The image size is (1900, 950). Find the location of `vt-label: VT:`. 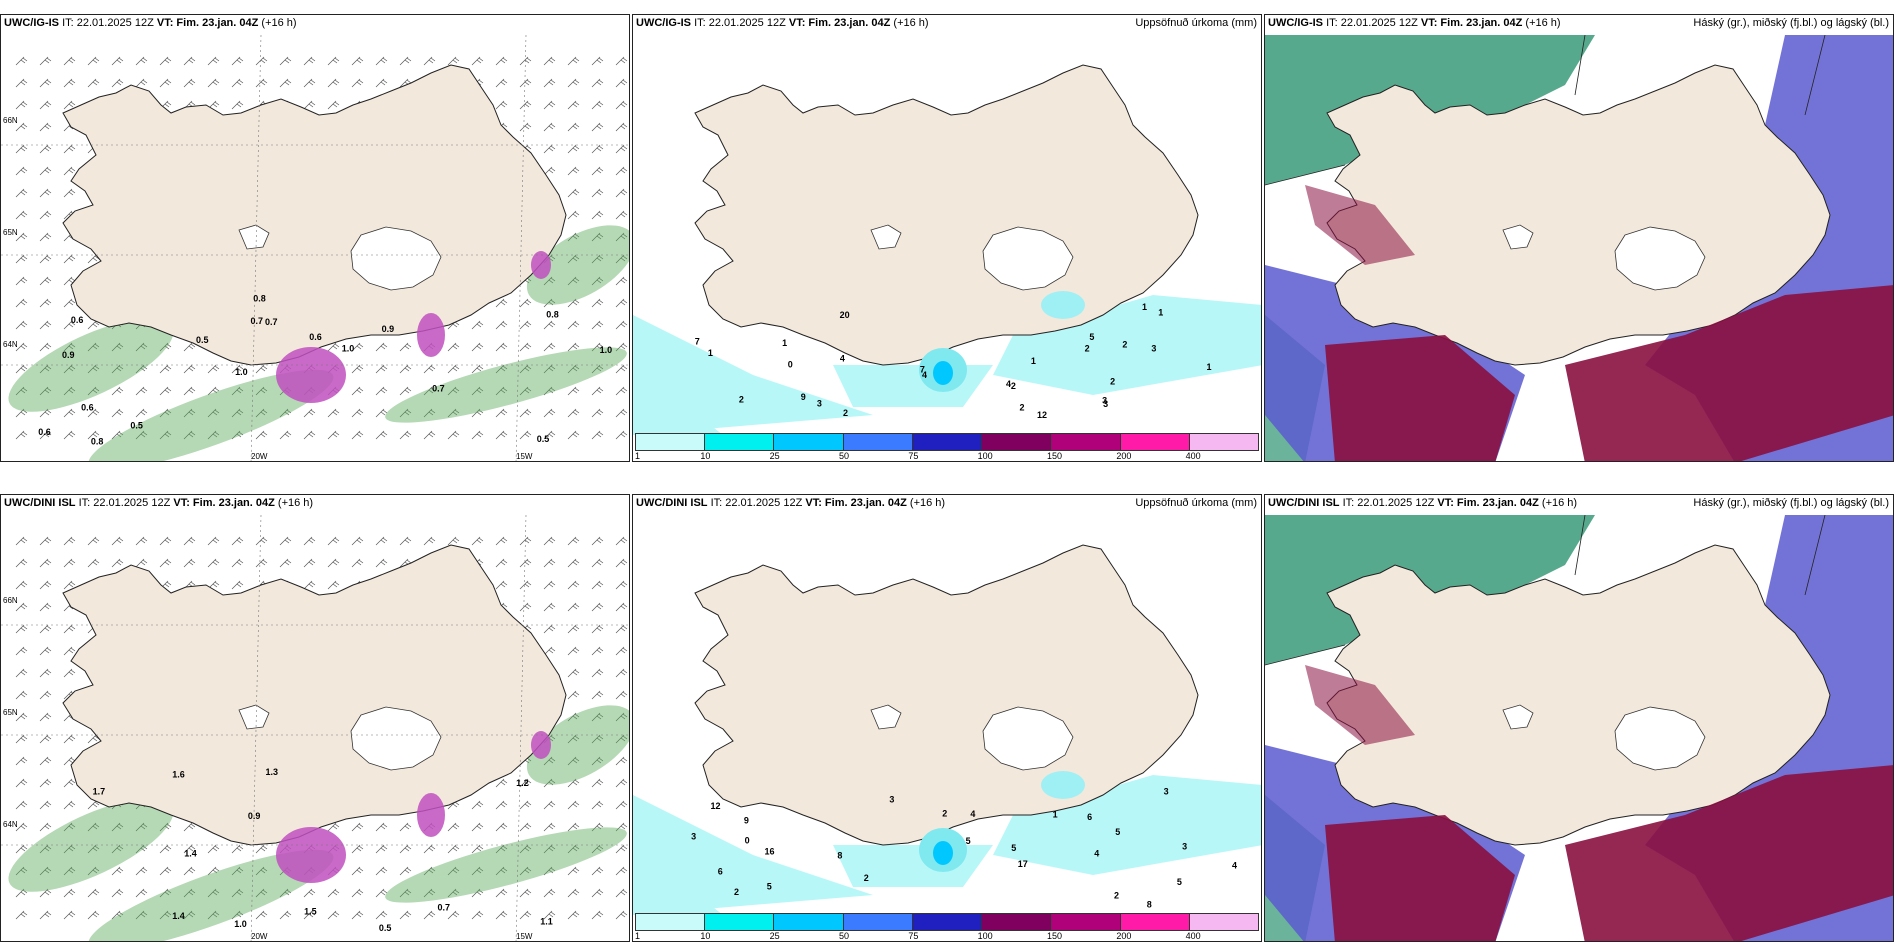

vt-label: VT: is located at coordinates (797, 23).